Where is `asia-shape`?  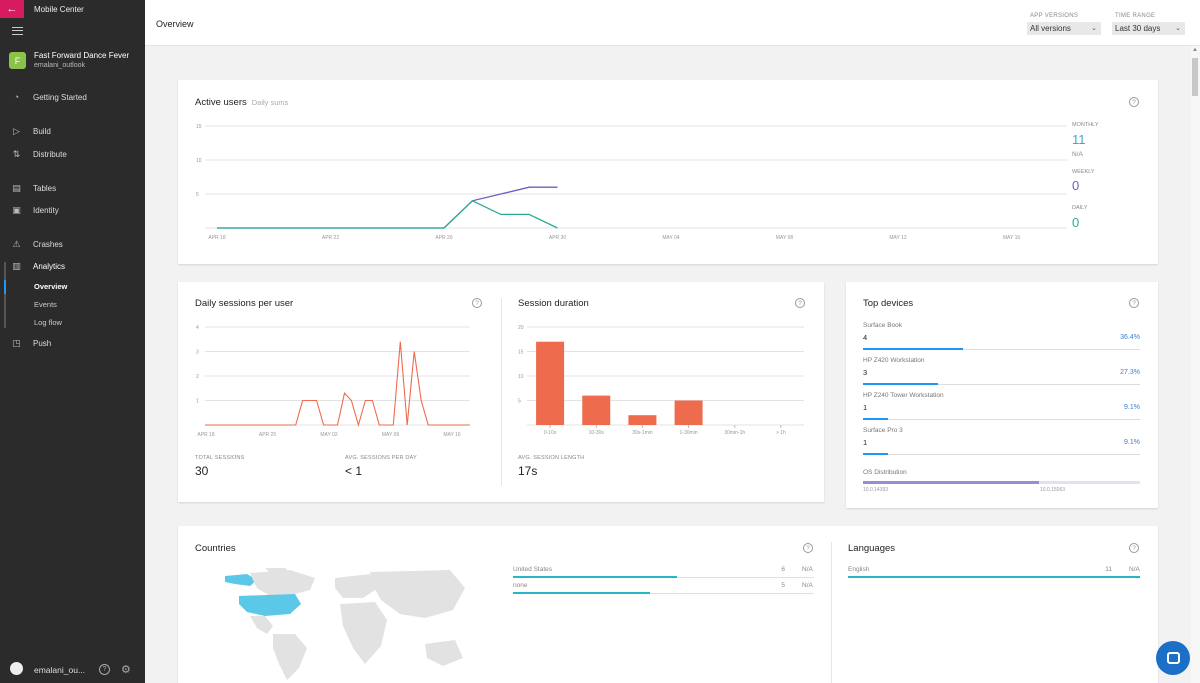
asia-shape is located at coordinates (417, 594).